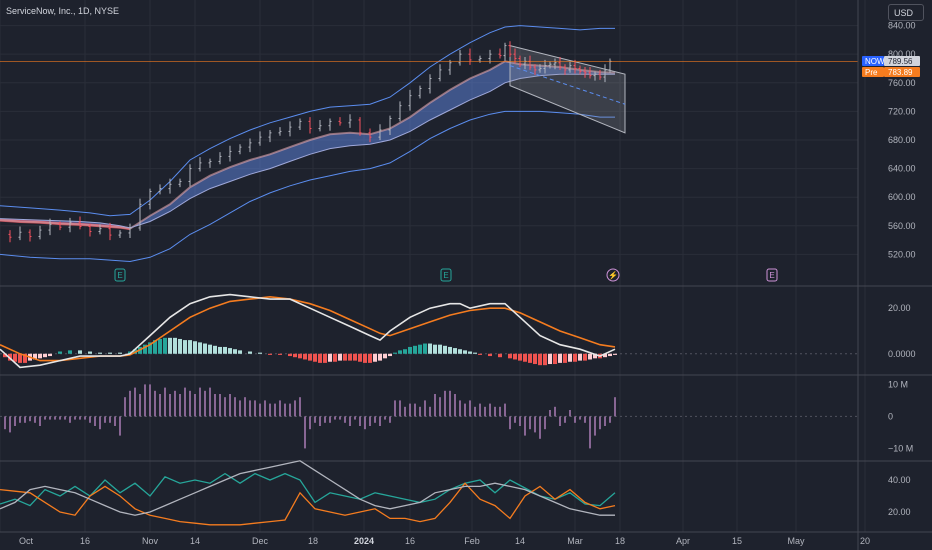  I want to click on regression-channel, so click(567, 89).